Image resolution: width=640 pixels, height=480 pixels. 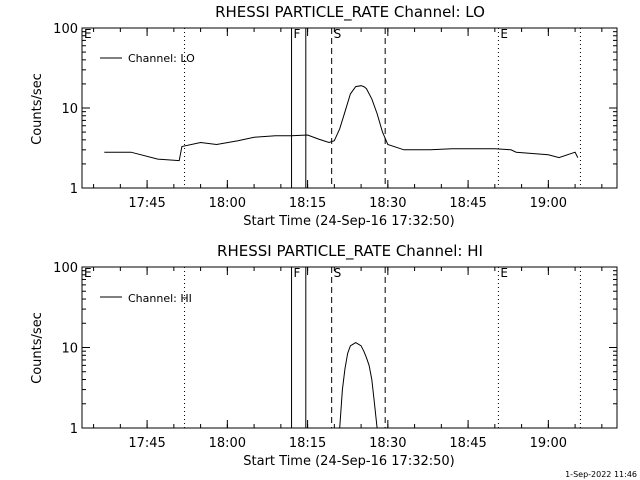 I want to click on chart-title: RHESSI PARTICLE_RATE Channel: HI, so click(x=350, y=251).